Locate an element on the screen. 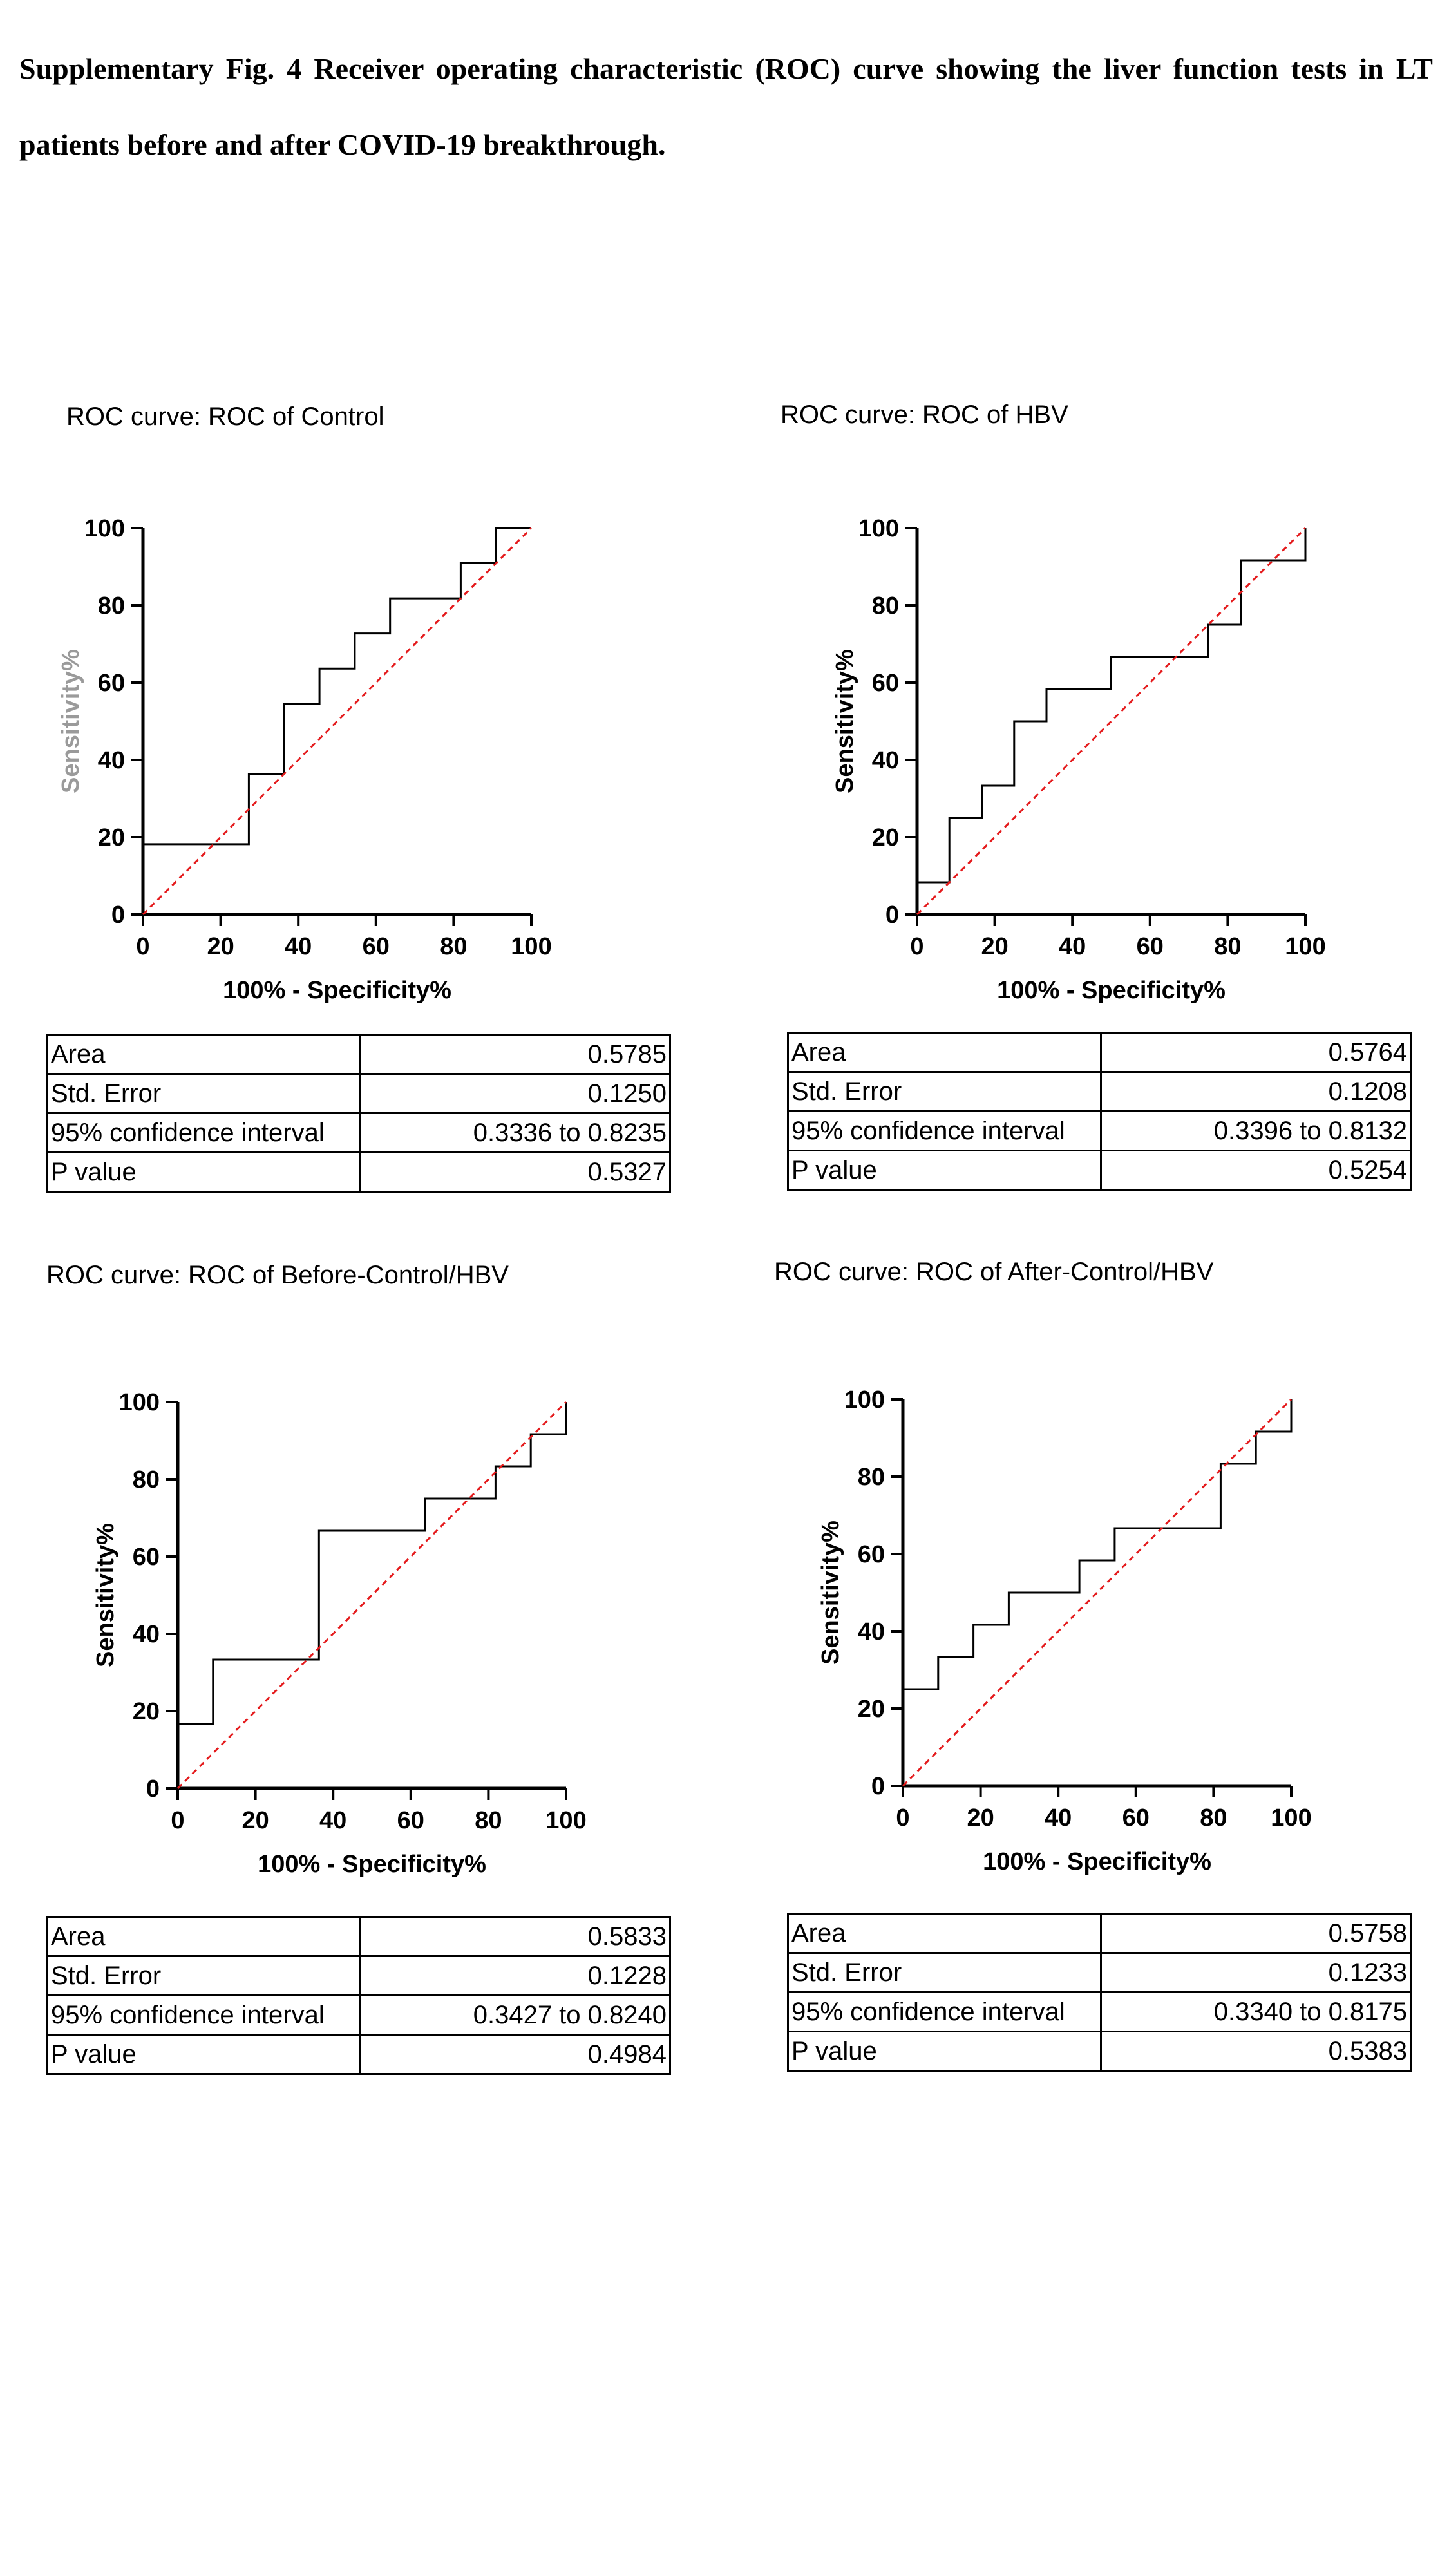 The width and height of the screenshot is (1449, 2576). stats-row: Area 0.5785 is located at coordinates (358, 1054).